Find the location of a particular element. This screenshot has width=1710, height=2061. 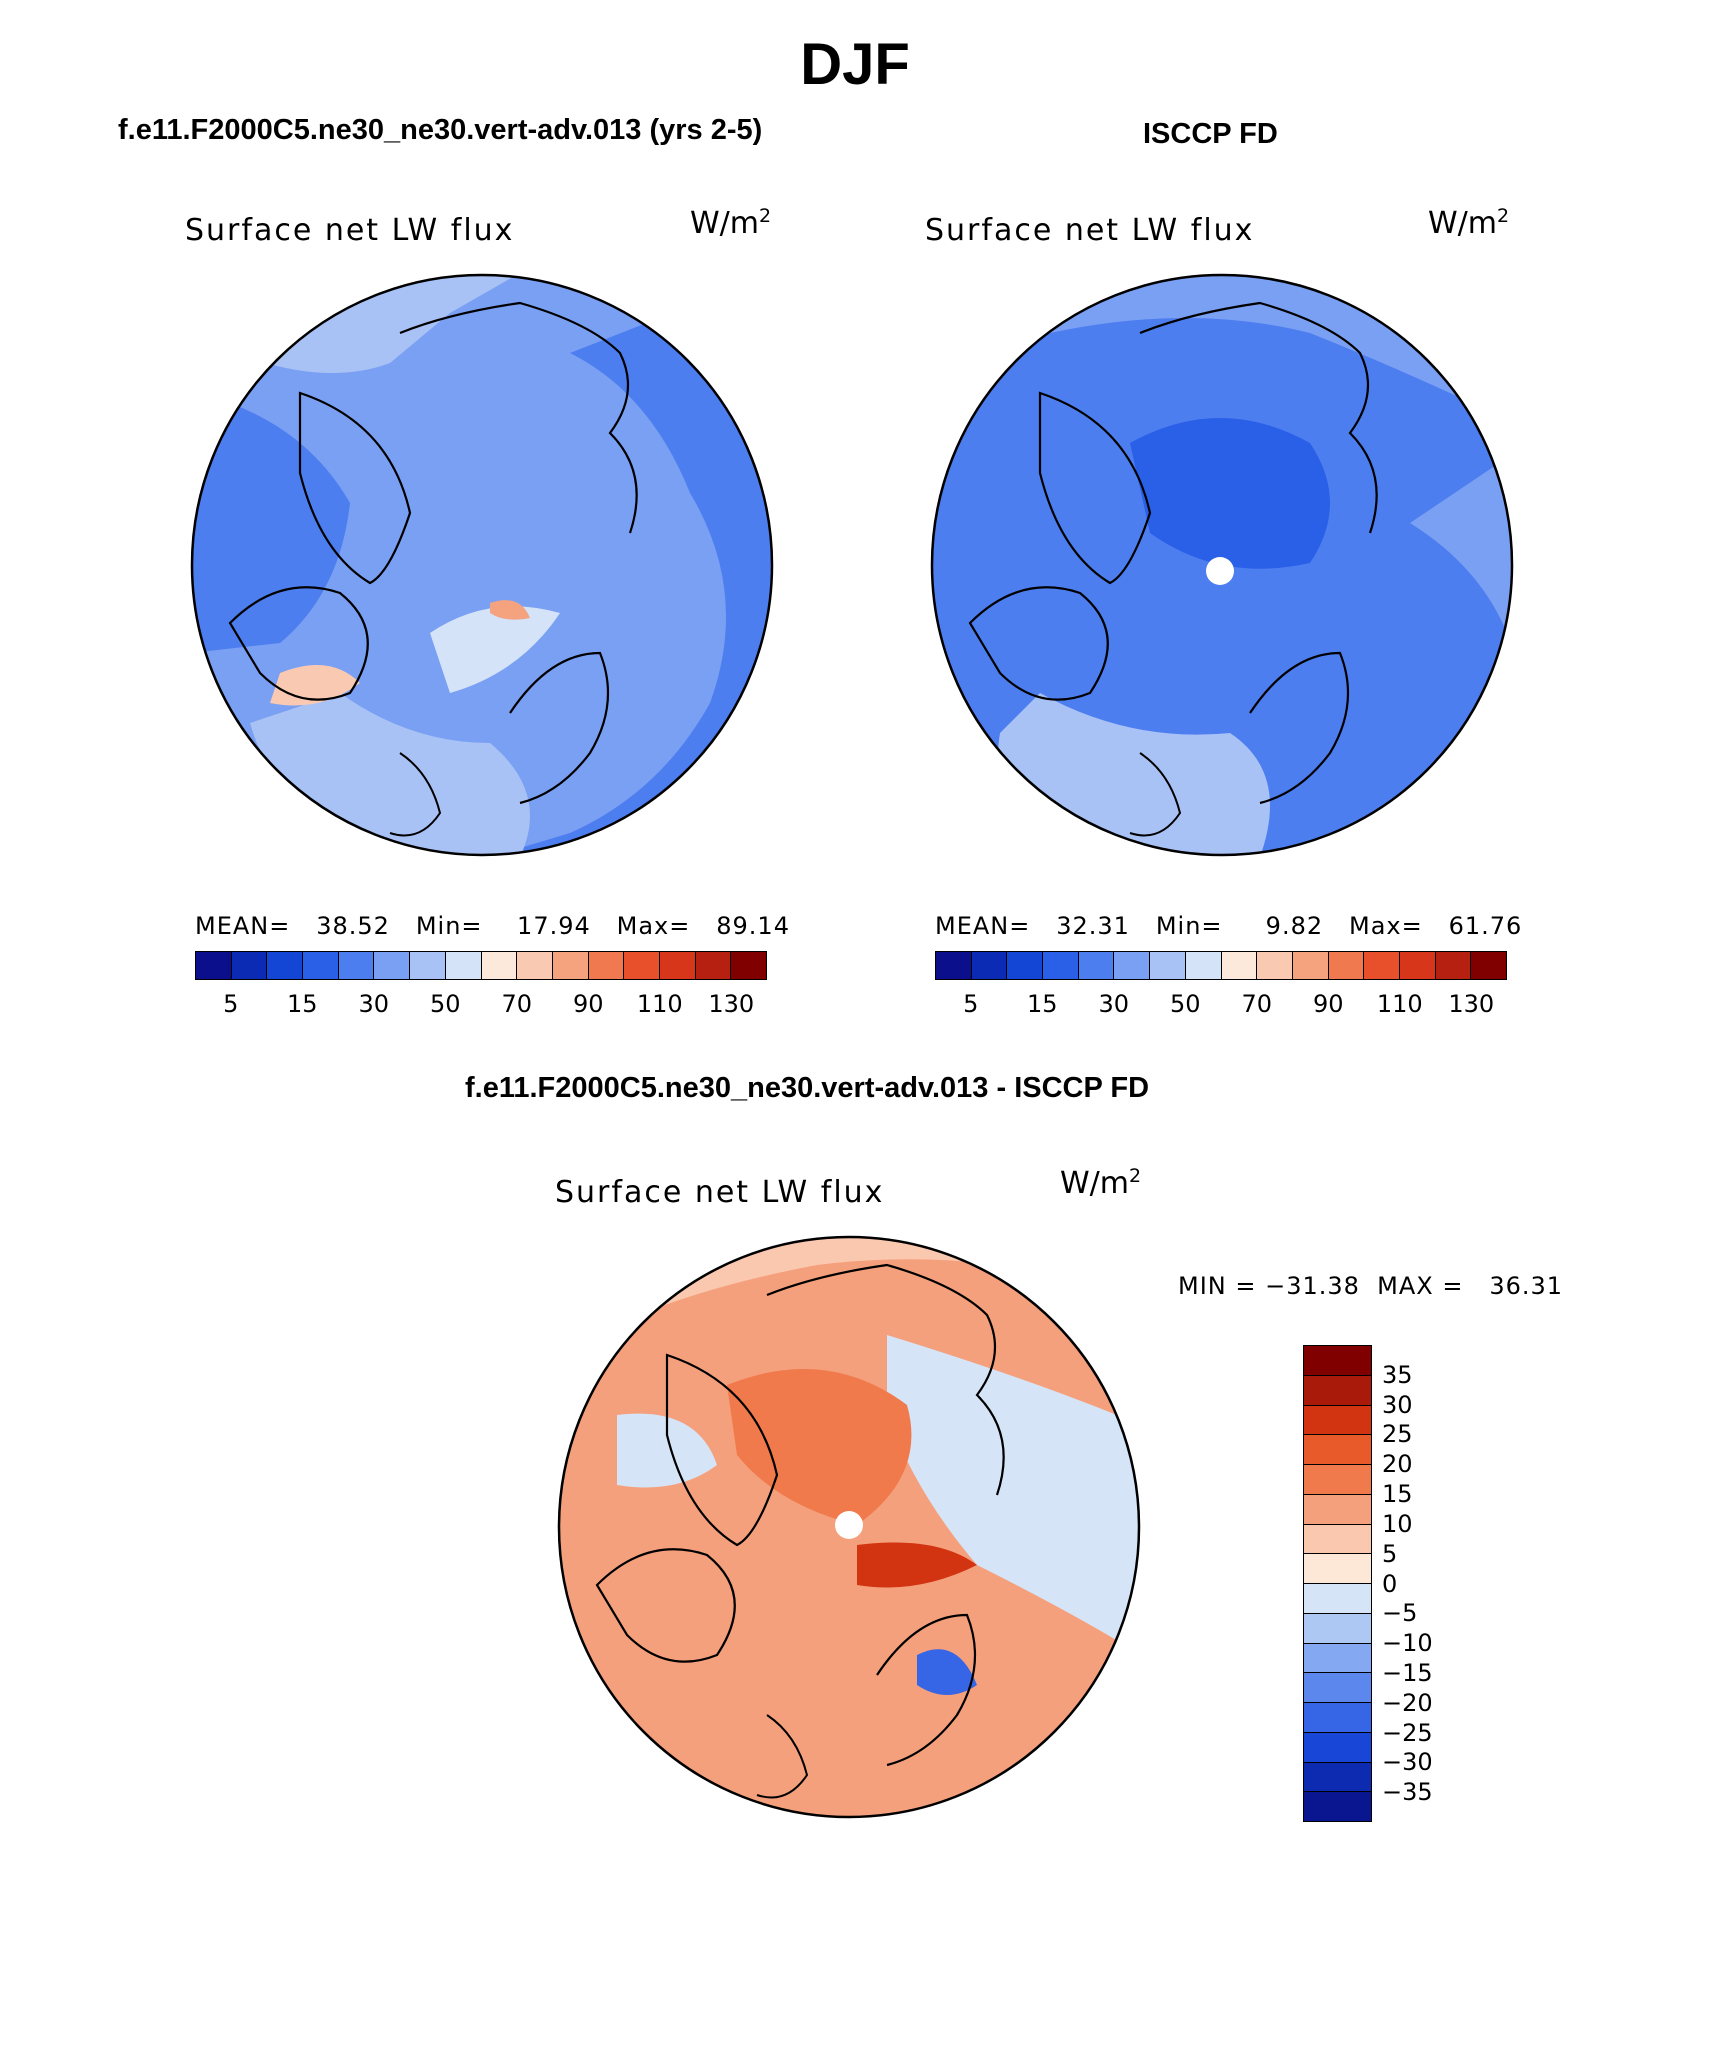

diff-colorbar-tick-label: 30 is located at coordinates (1397, 1404).